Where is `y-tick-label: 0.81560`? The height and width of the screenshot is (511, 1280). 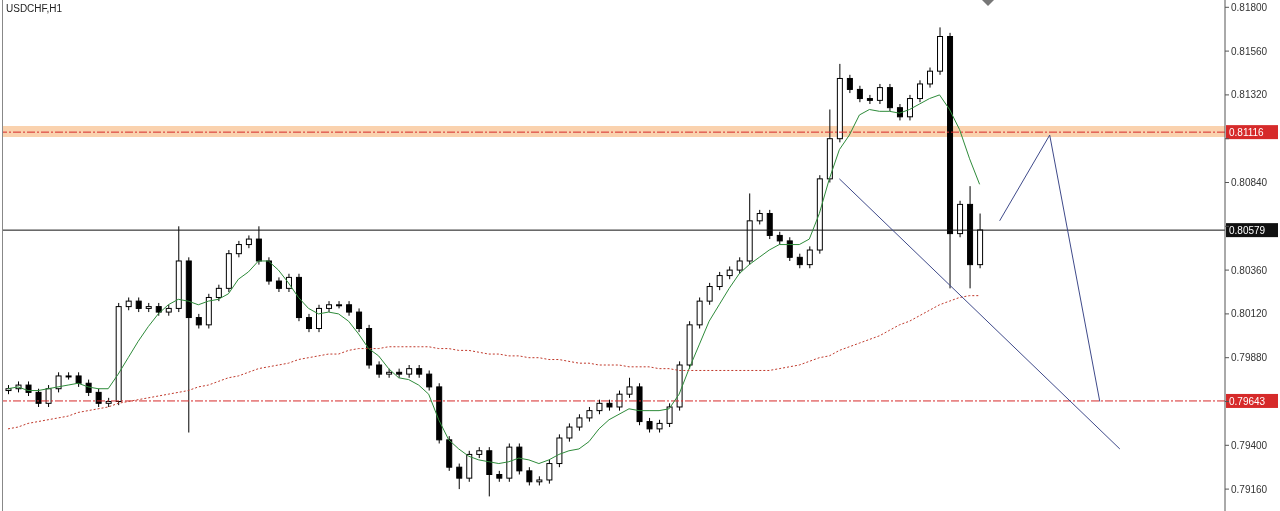 y-tick-label: 0.81560 is located at coordinates (1249, 51).